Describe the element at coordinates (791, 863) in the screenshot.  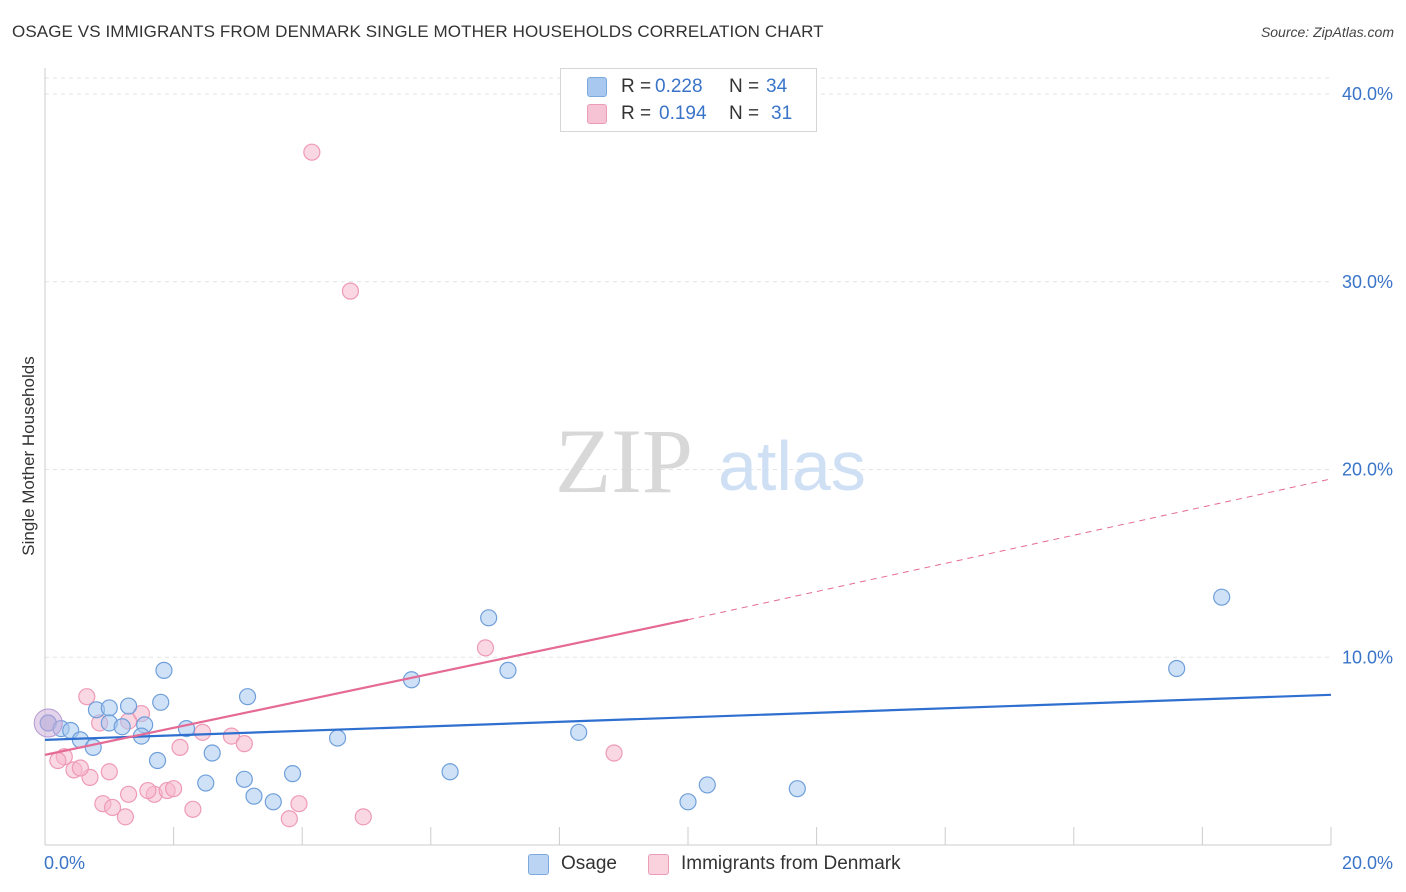
I see `bottom-legend-label-immigrants: Immigrants from Denmark` at that location.